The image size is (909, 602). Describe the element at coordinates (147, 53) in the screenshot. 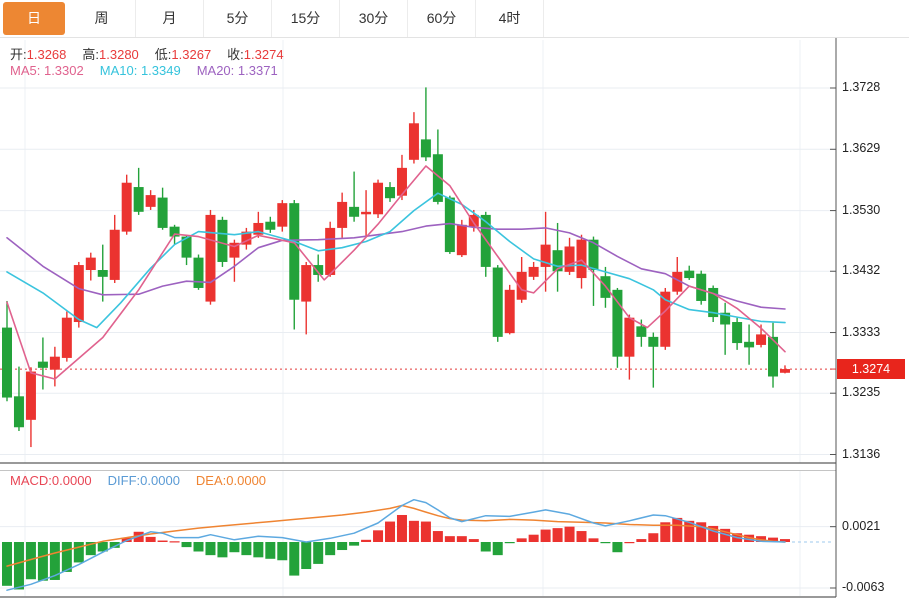

I see `ohlc-legend: 开:1.3268 高:1.3280 低:1.3267 收:1.3274` at that location.